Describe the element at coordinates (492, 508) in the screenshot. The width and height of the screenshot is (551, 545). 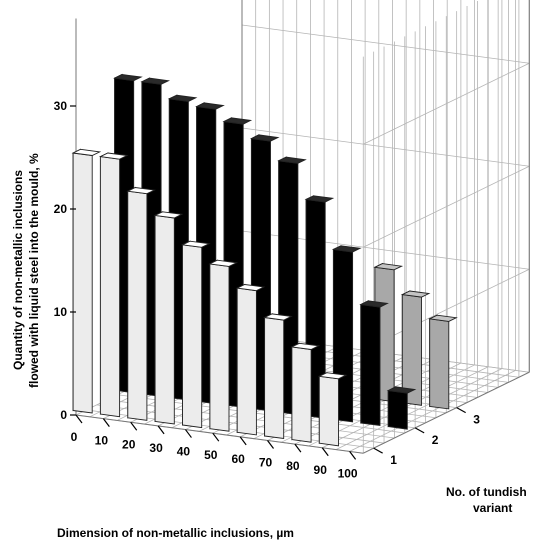
I see `z-axis-title-line2: variant` at that location.